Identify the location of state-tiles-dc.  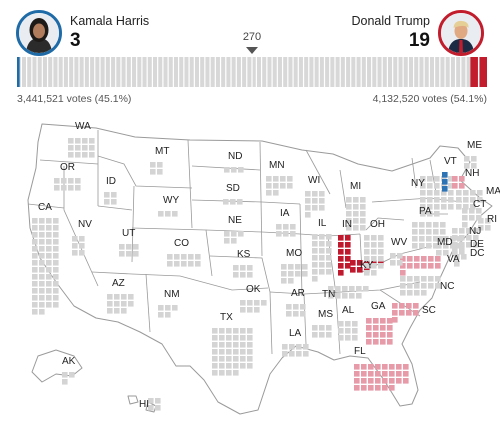
(460, 260).